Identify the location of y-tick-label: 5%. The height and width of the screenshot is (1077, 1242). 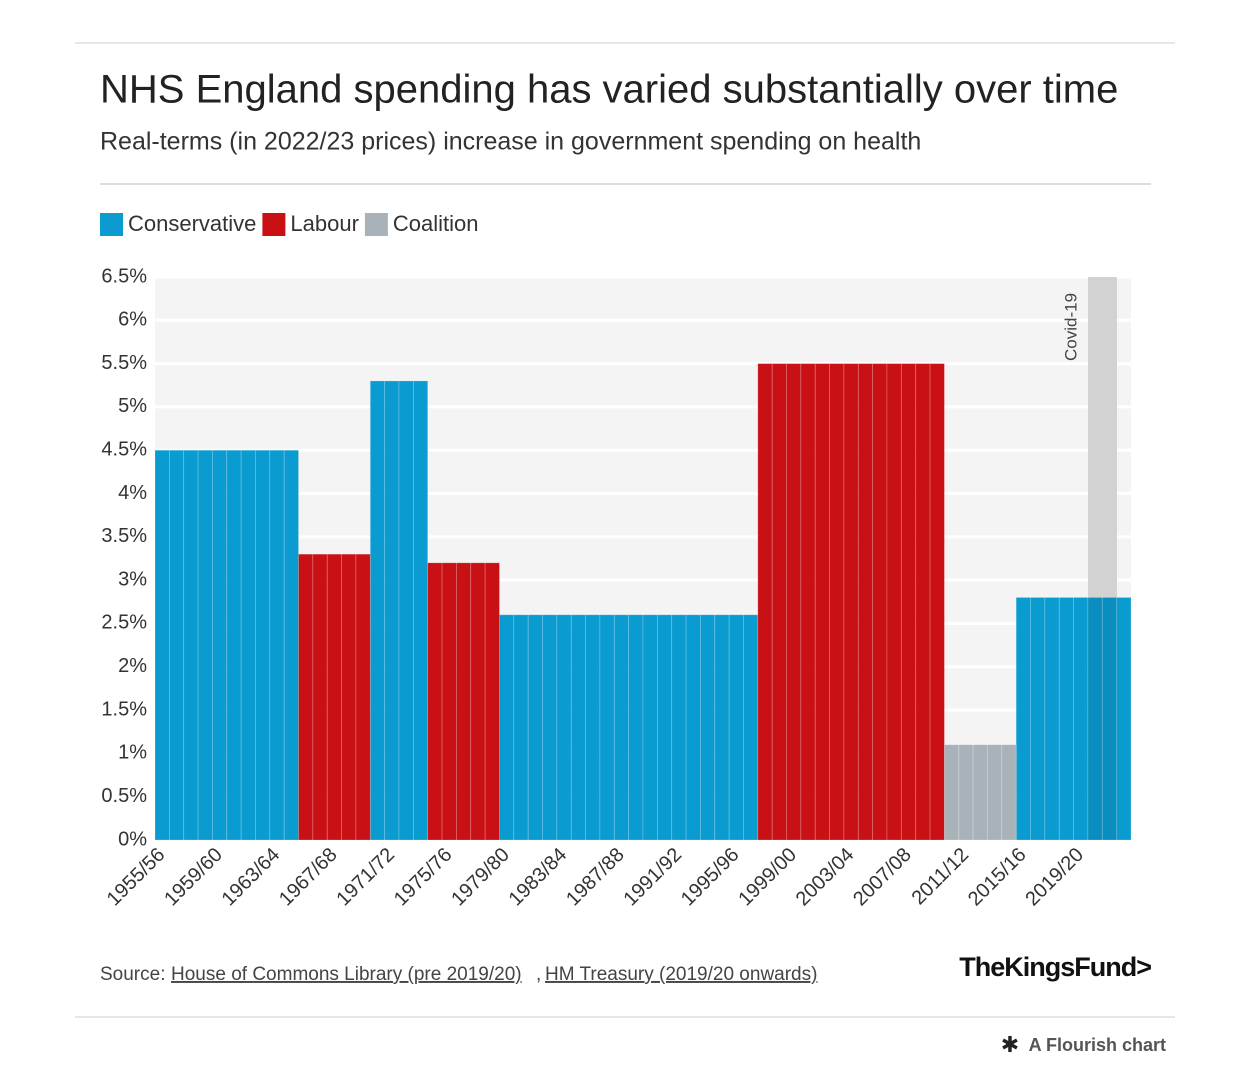
(132, 406).